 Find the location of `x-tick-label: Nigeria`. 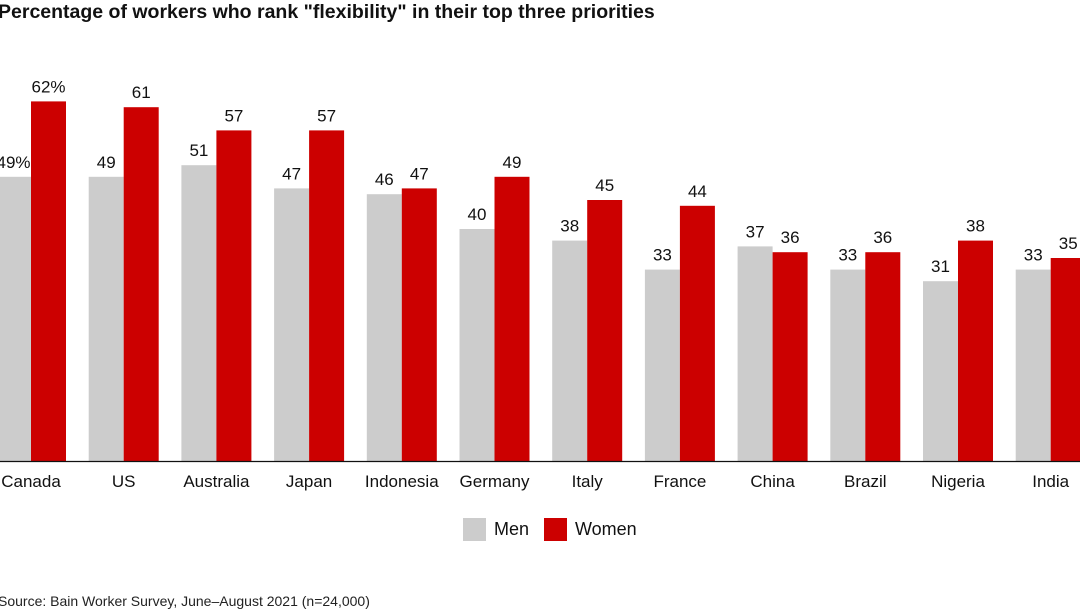

x-tick-label: Nigeria is located at coordinates (958, 481).